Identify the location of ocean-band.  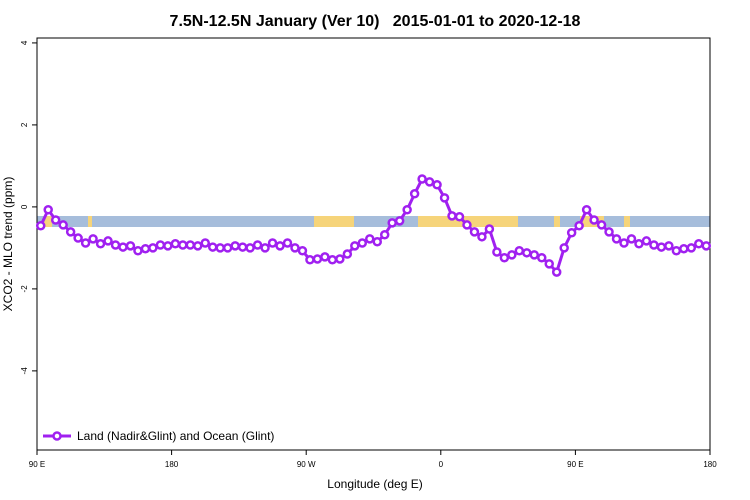
(373, 221).